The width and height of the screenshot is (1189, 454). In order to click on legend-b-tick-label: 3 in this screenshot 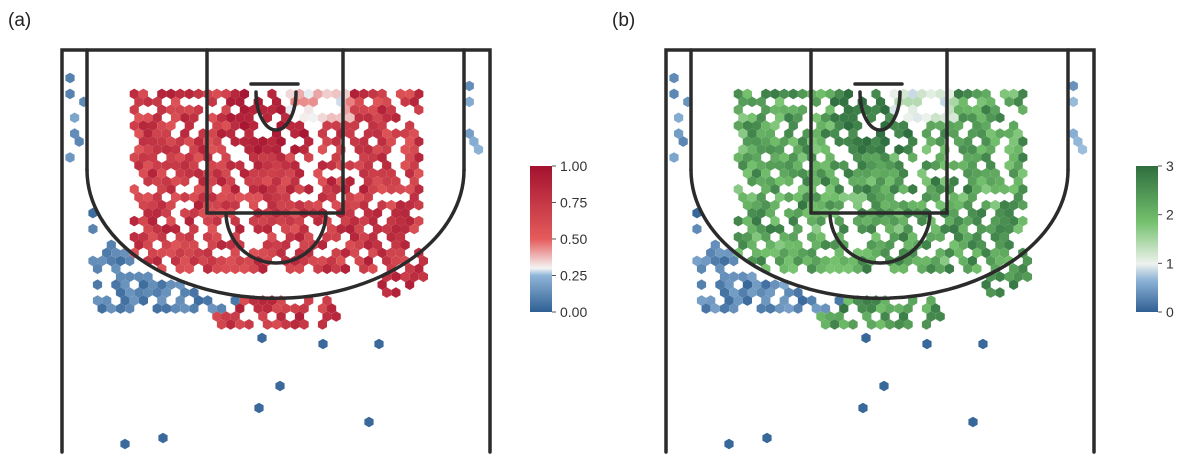, I will do `click(1170, 166)`.